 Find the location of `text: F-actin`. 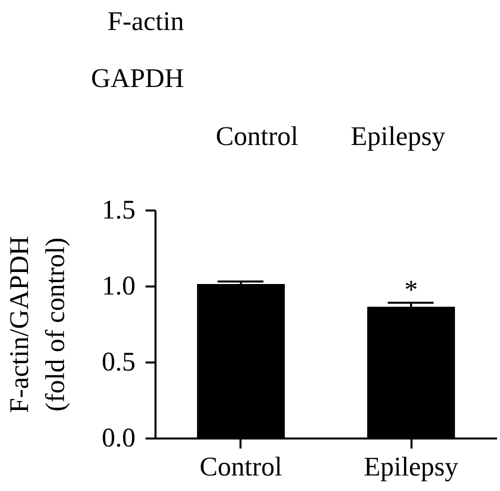

text: F-actin is located at coordinates (146, 21).